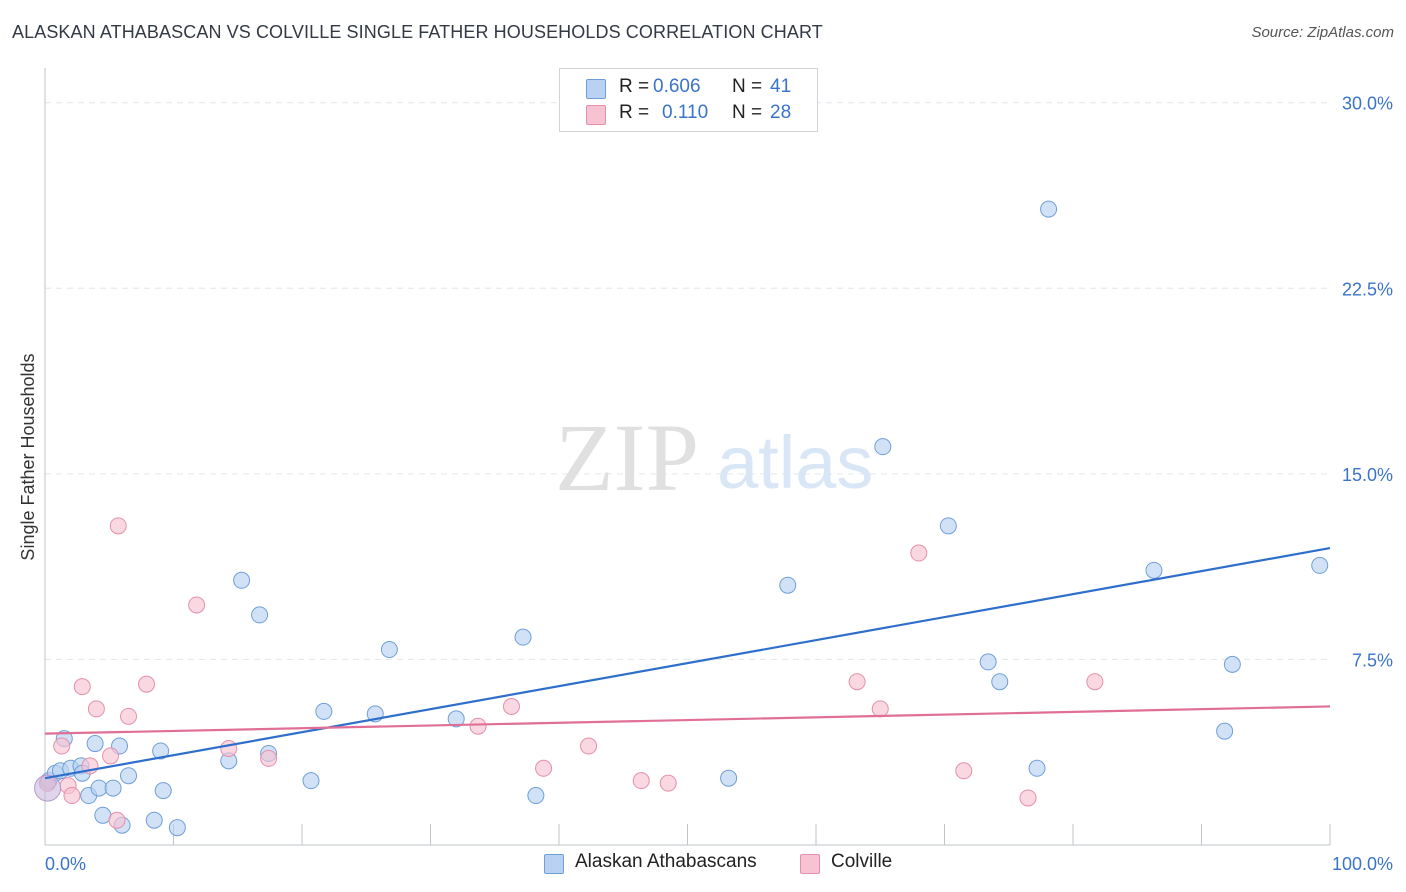  Describe the element at coordinates (714, 457) in the screenshot. I see `watermark: ZIP atlas` at that location.